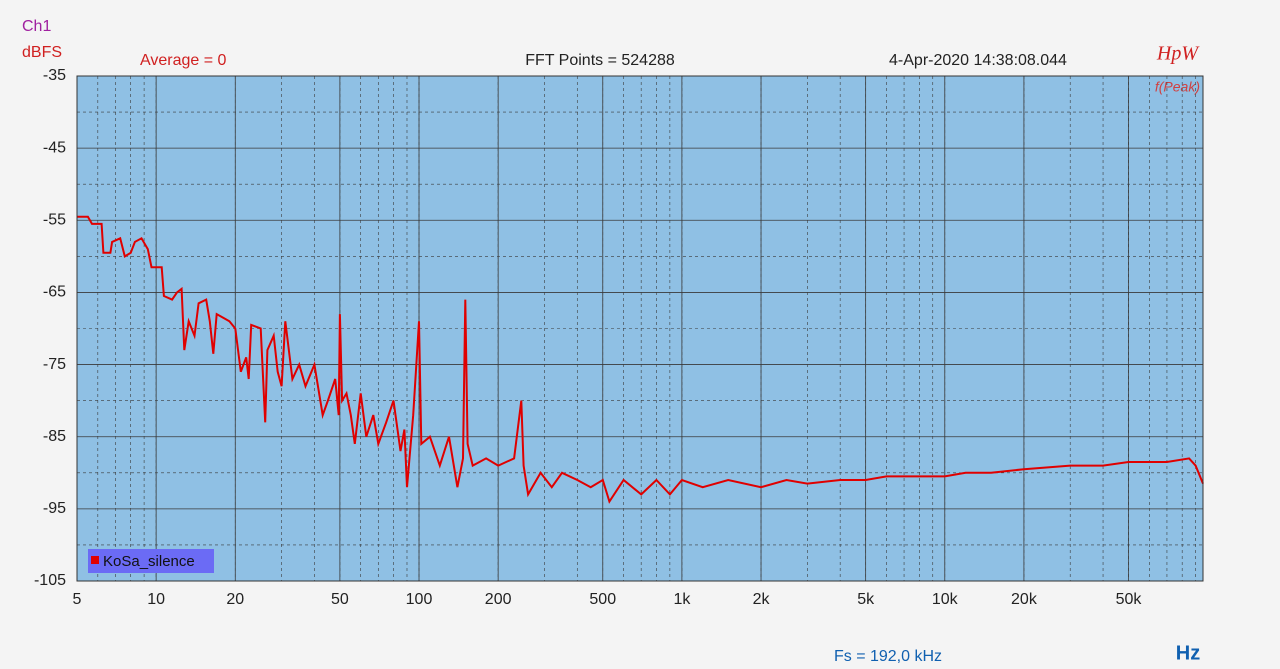 Image resolution: width=1280 pixels, height=669 pixels. Describe the element at coordinates (1178, 54) in the screenshot. I see `brand: HpW` at that location.